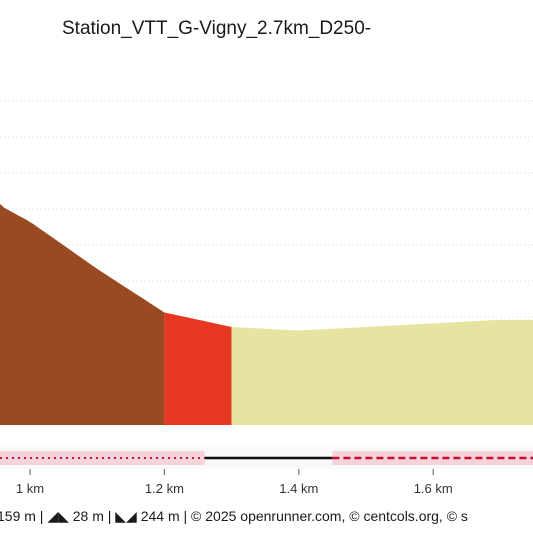 The height and width of the screenshot is (533, 533). I want to click on x-tick-label: 1.2 km, so click(164, 488).